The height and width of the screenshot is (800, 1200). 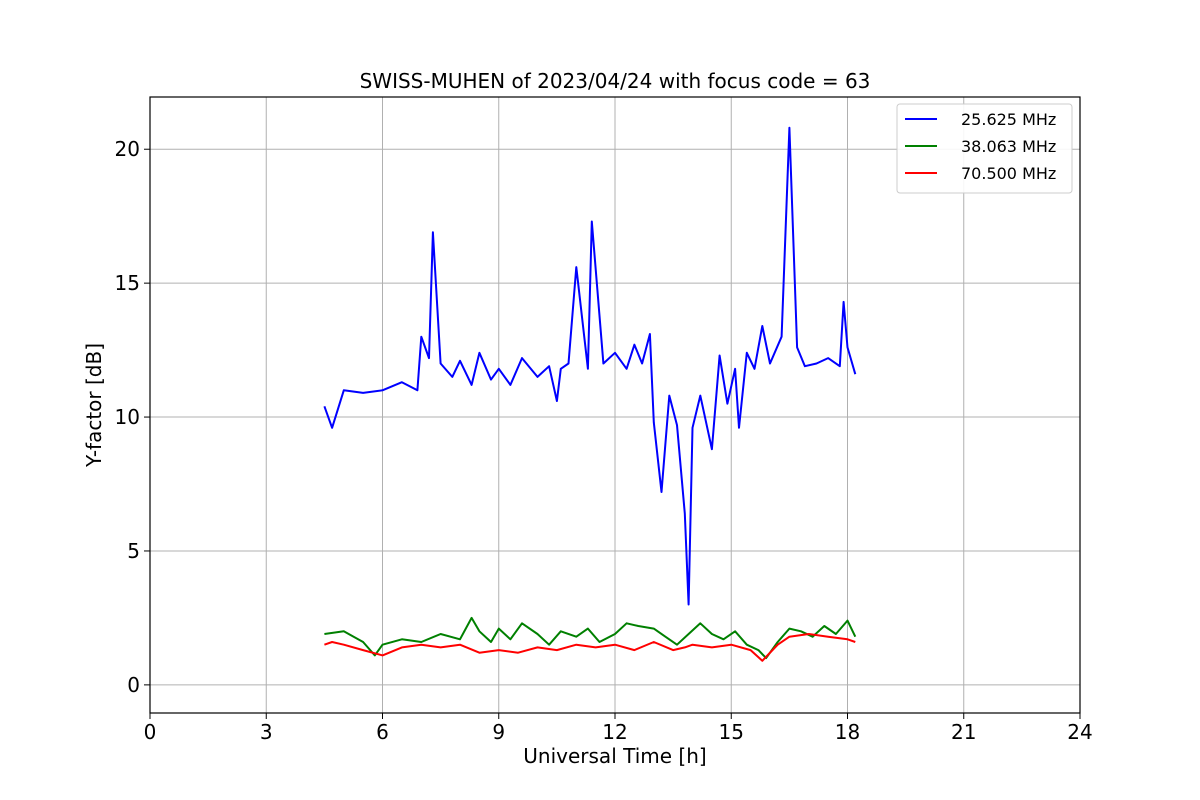 I want to click on x-tick-label: 21, so click(x=963, y=732).